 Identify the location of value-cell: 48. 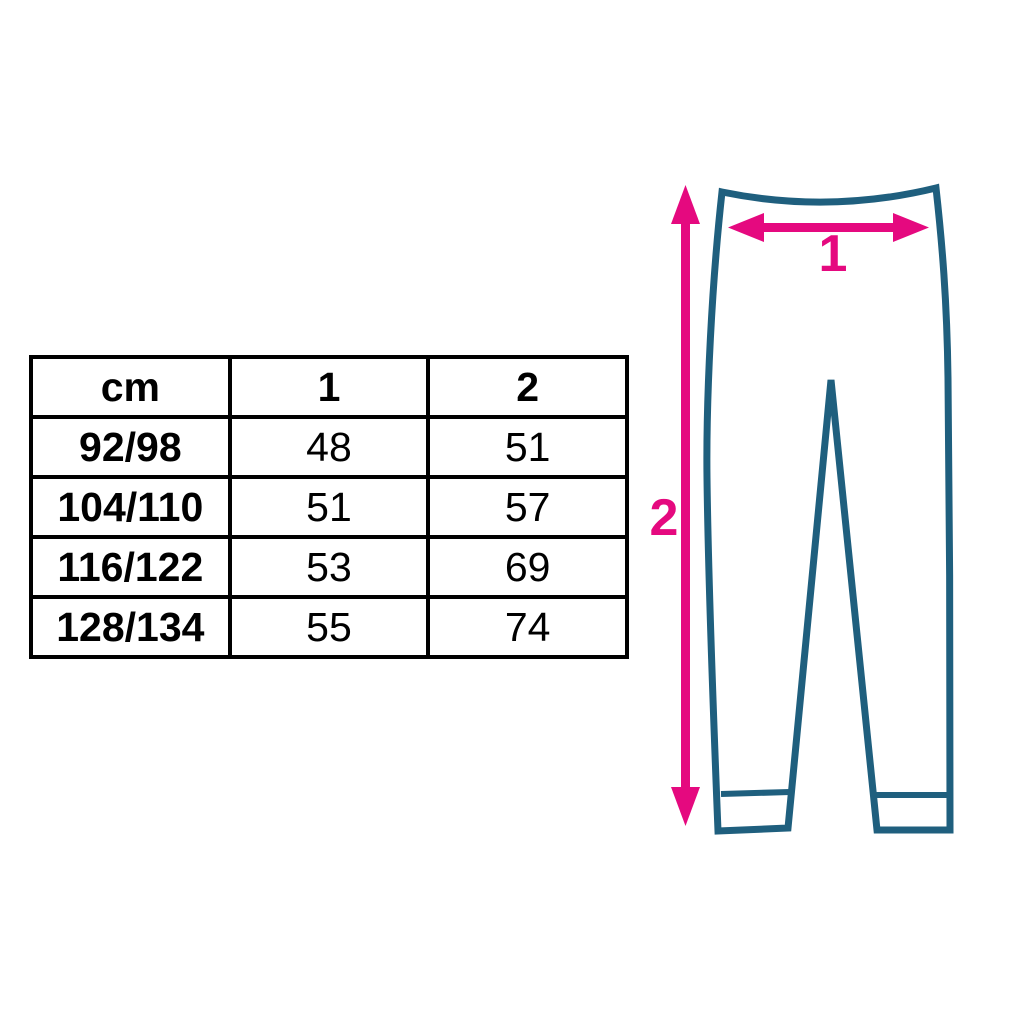
(329, 447).